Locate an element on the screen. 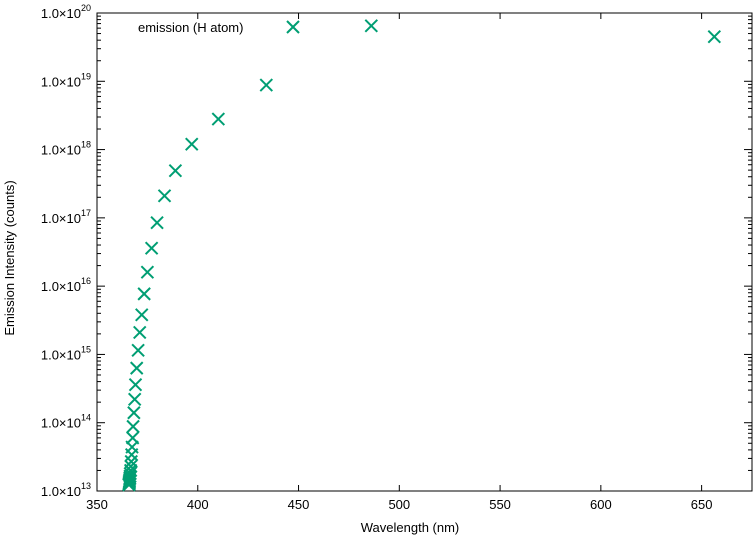 This screenshot has width=754, height=541. y-tick-exponent: 13 is located at coordinates (86, 486).